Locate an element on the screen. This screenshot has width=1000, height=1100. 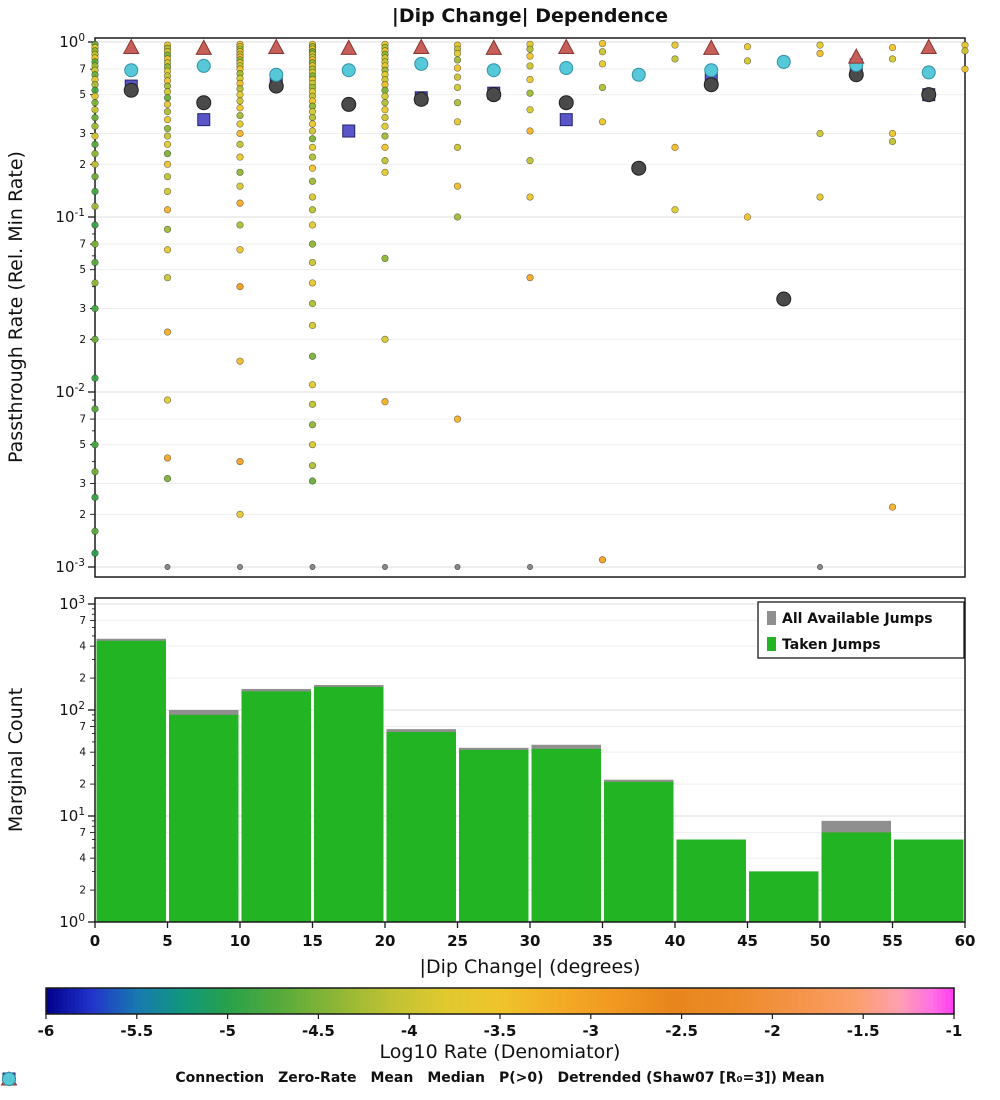
y-minor-tick-label: 2 is located at coordinates (82, 785).